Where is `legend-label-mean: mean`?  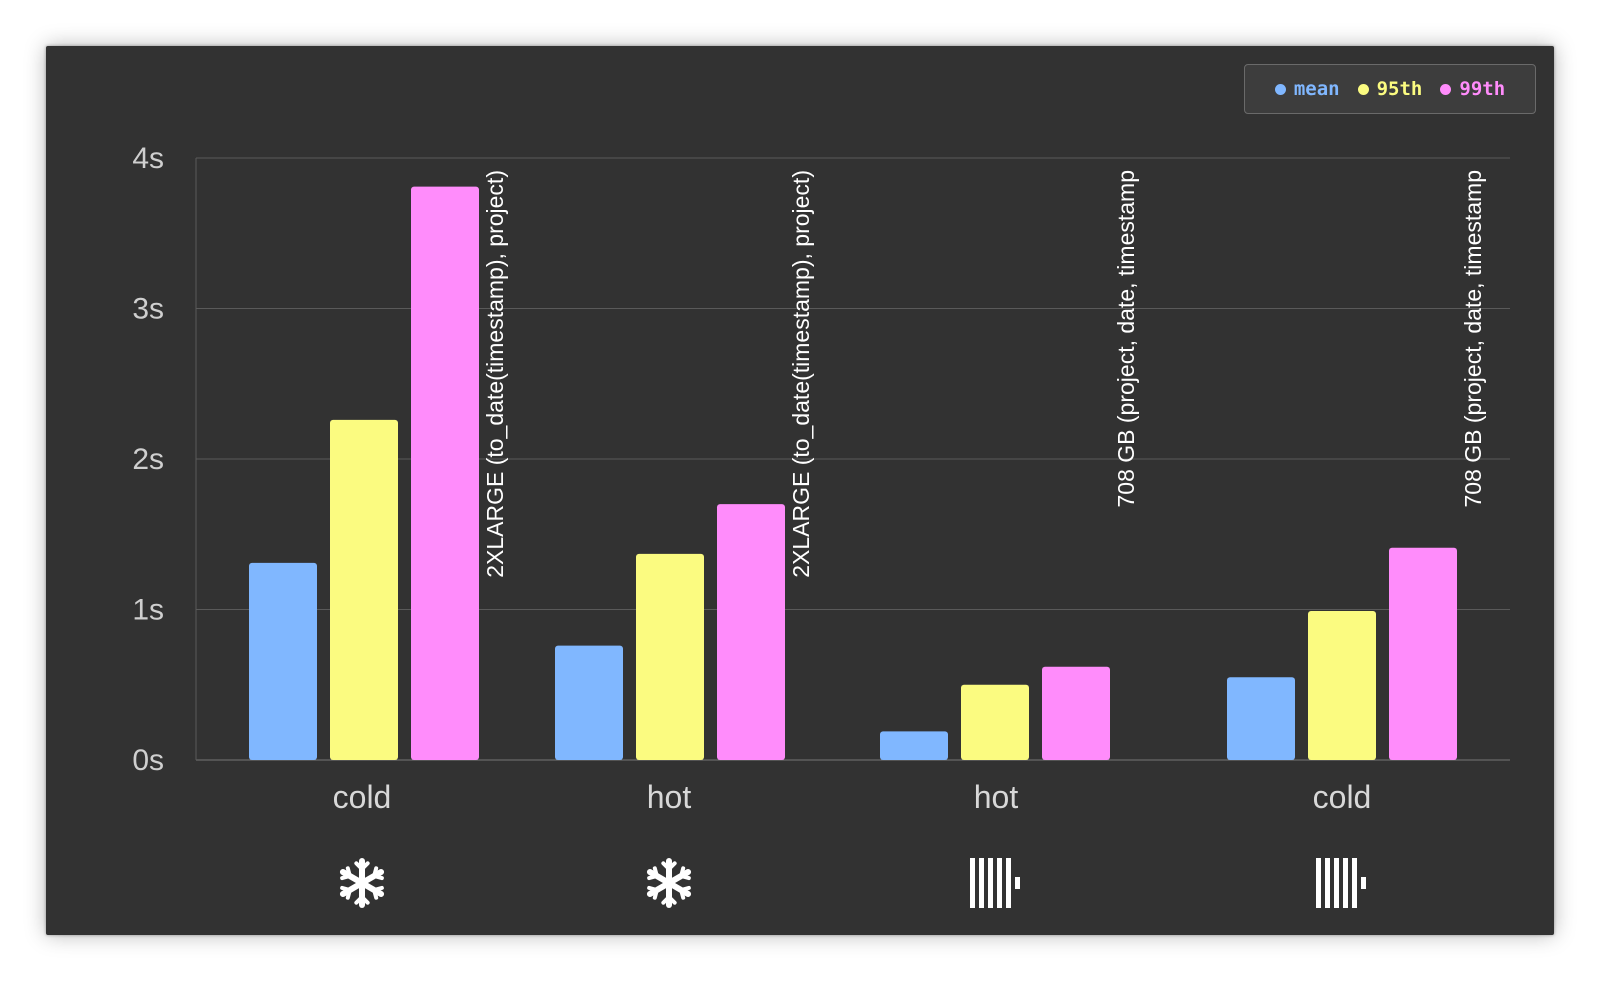
legend-label-mean: mean is located at coordinates (1316, 89).